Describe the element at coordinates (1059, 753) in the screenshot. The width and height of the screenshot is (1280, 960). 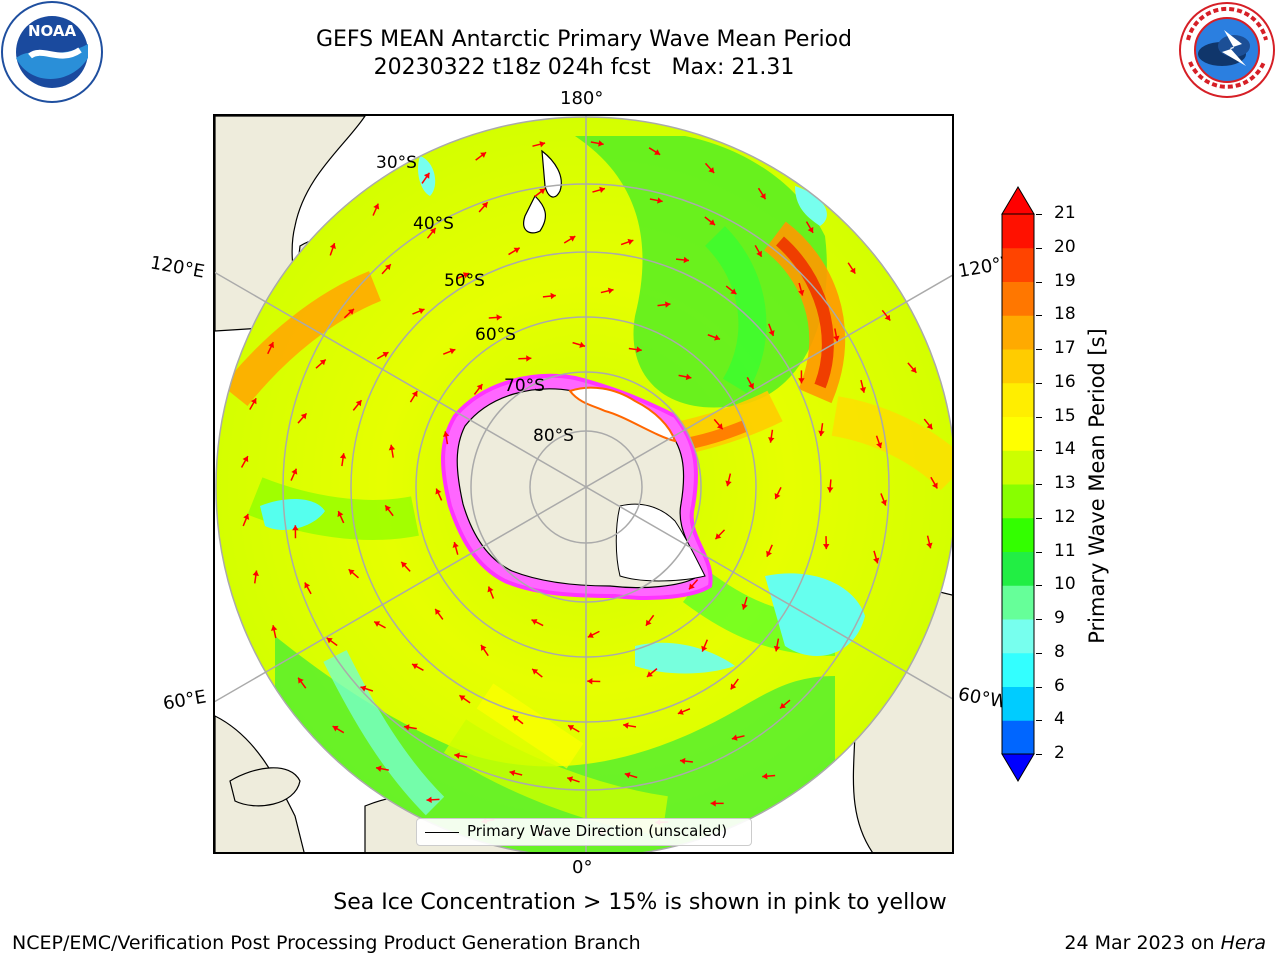
I see `colorbar-tick-label: 2` at that location.